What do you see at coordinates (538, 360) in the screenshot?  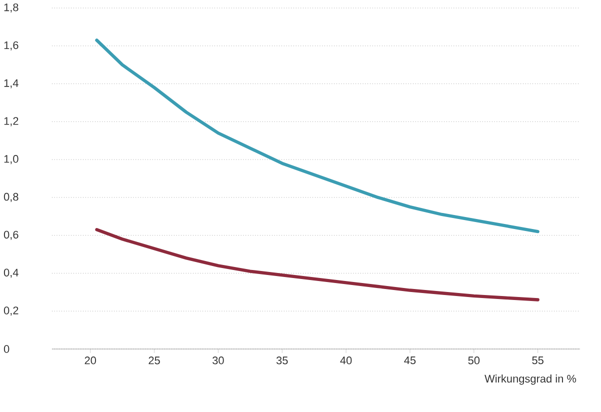 I see `x-tick-label: 55` at bounding box center [538, 360].